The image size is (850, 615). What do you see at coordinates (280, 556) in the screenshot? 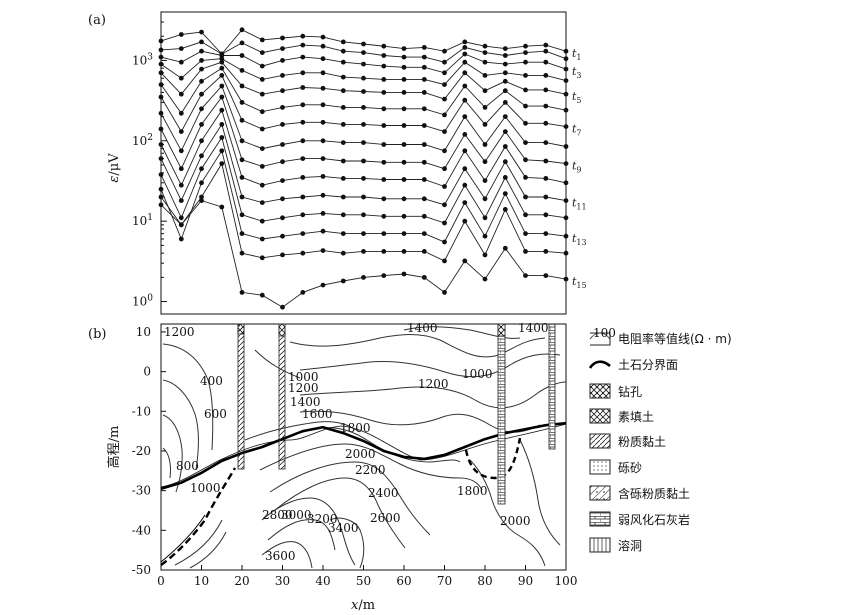
I see `contour-label: 3600` at bounding box center [280, 556].